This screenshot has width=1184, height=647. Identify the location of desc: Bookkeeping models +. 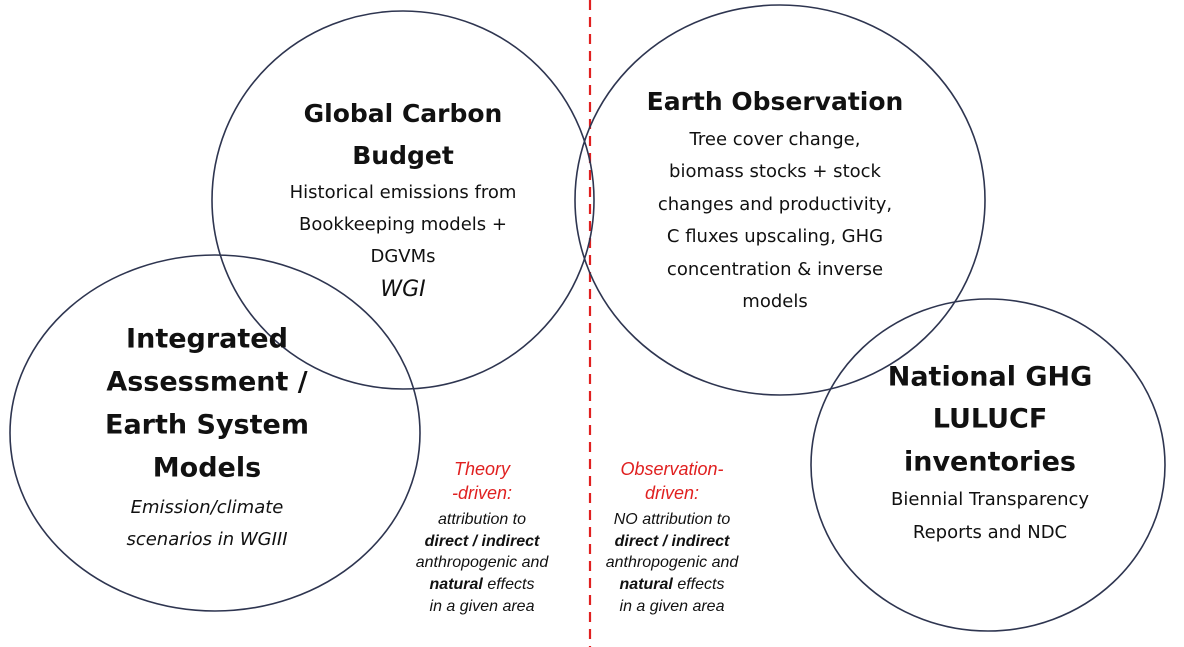
(403, 224).